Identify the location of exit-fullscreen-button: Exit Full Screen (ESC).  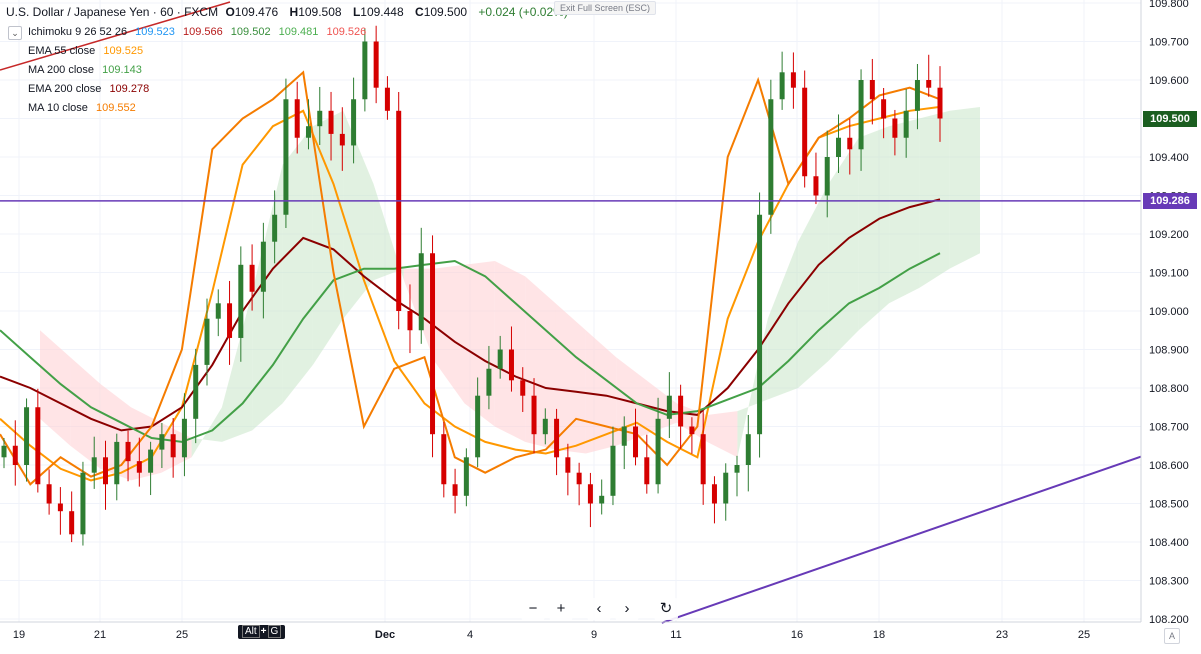
(605, 8).